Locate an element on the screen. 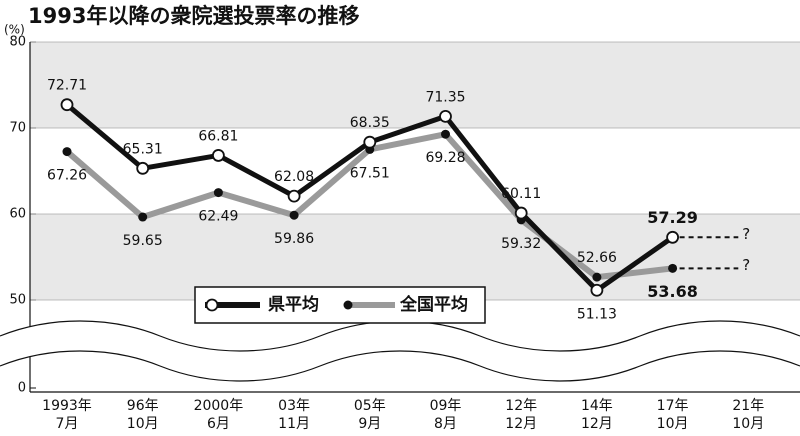 The width and height of the screenshot is (800, 436). data-label: 62.08 is located at coordinates (294, 177).